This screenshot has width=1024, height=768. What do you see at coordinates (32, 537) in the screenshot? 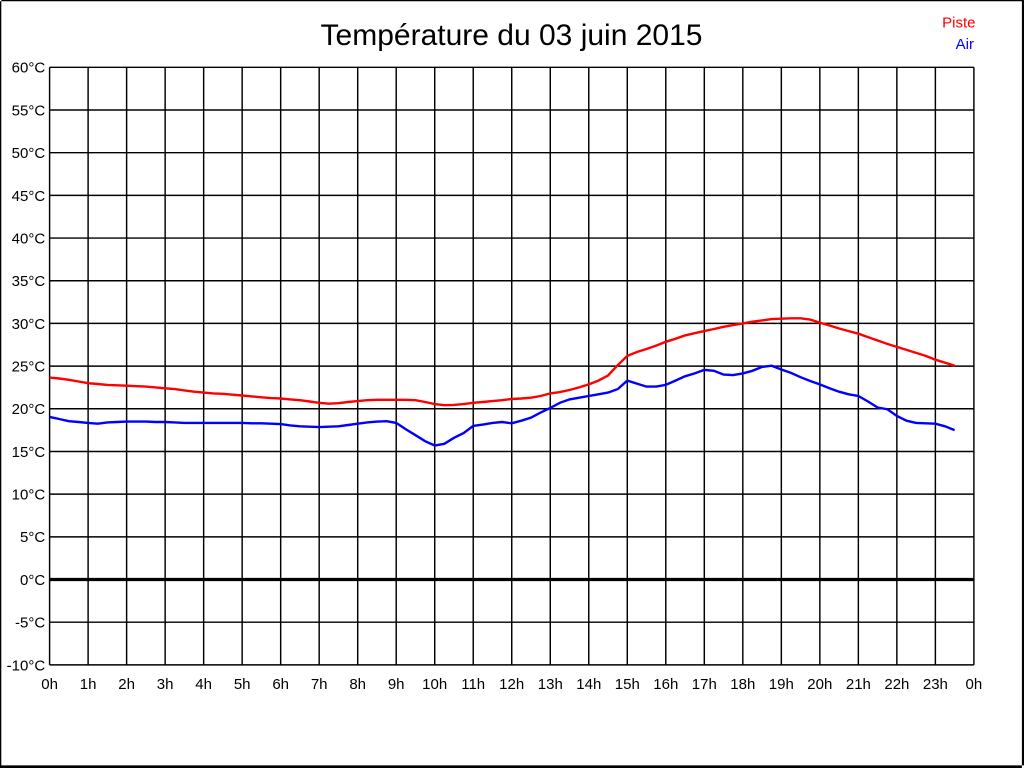
I see `svg-text: 5°C` at bounding box center [32, 537].